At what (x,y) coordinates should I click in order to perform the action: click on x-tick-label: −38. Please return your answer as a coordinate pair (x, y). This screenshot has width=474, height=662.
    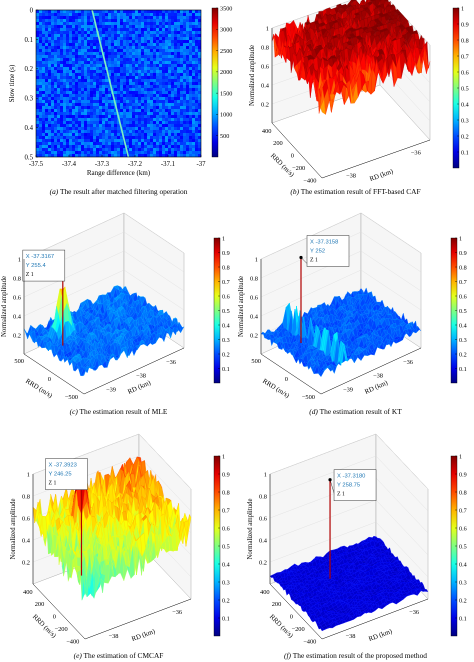
    Looking at the image, I should click on (141, 376).